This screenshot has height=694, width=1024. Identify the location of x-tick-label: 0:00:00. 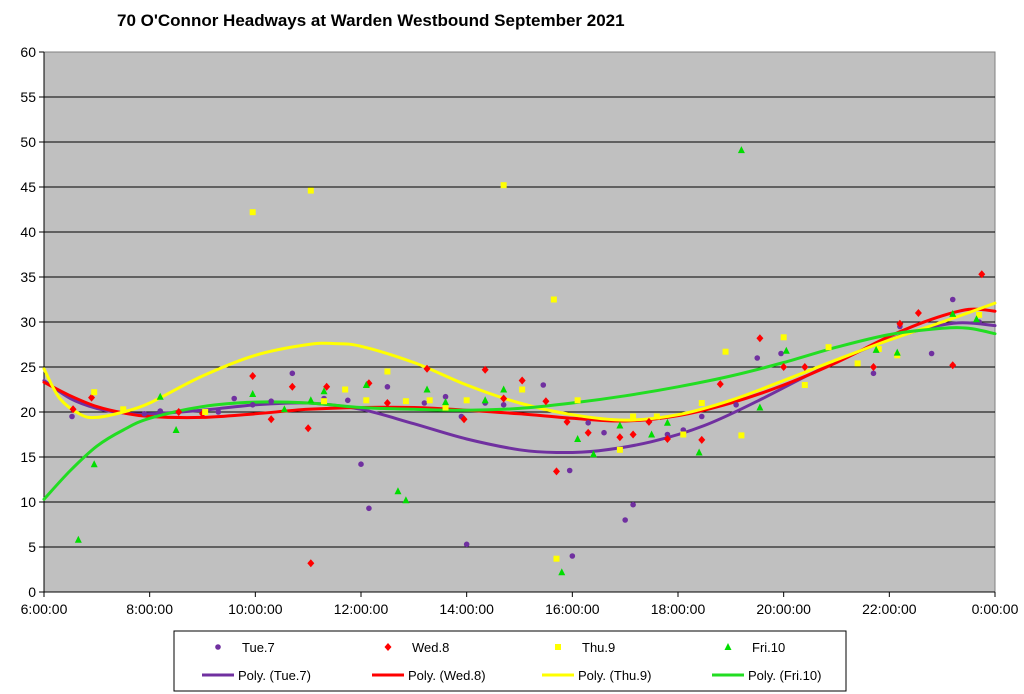
(995, 609).